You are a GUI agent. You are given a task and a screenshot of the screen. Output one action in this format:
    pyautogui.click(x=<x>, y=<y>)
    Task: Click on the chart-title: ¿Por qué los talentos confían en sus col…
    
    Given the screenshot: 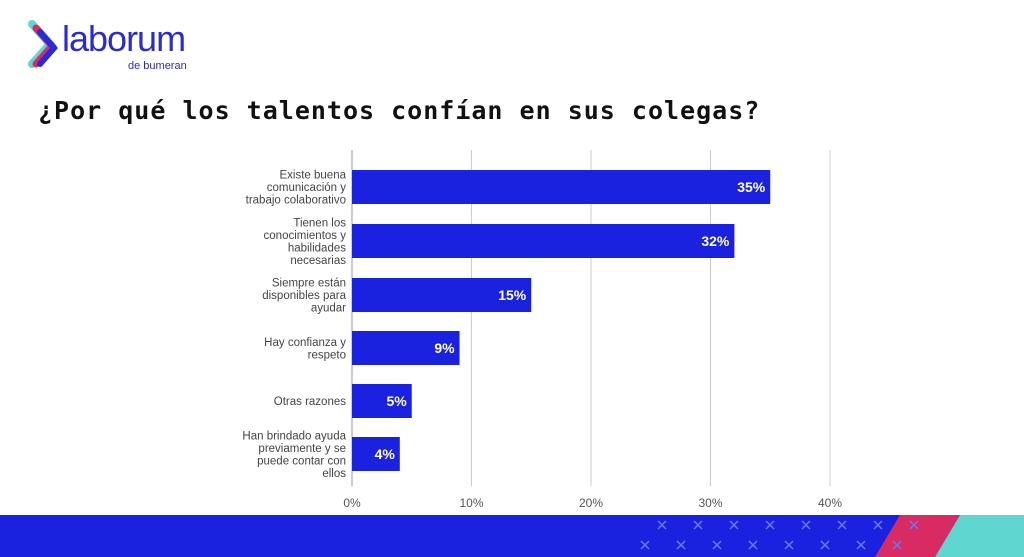 What is the action you would take?
    pyautogui.click(x=399, y=110)
    